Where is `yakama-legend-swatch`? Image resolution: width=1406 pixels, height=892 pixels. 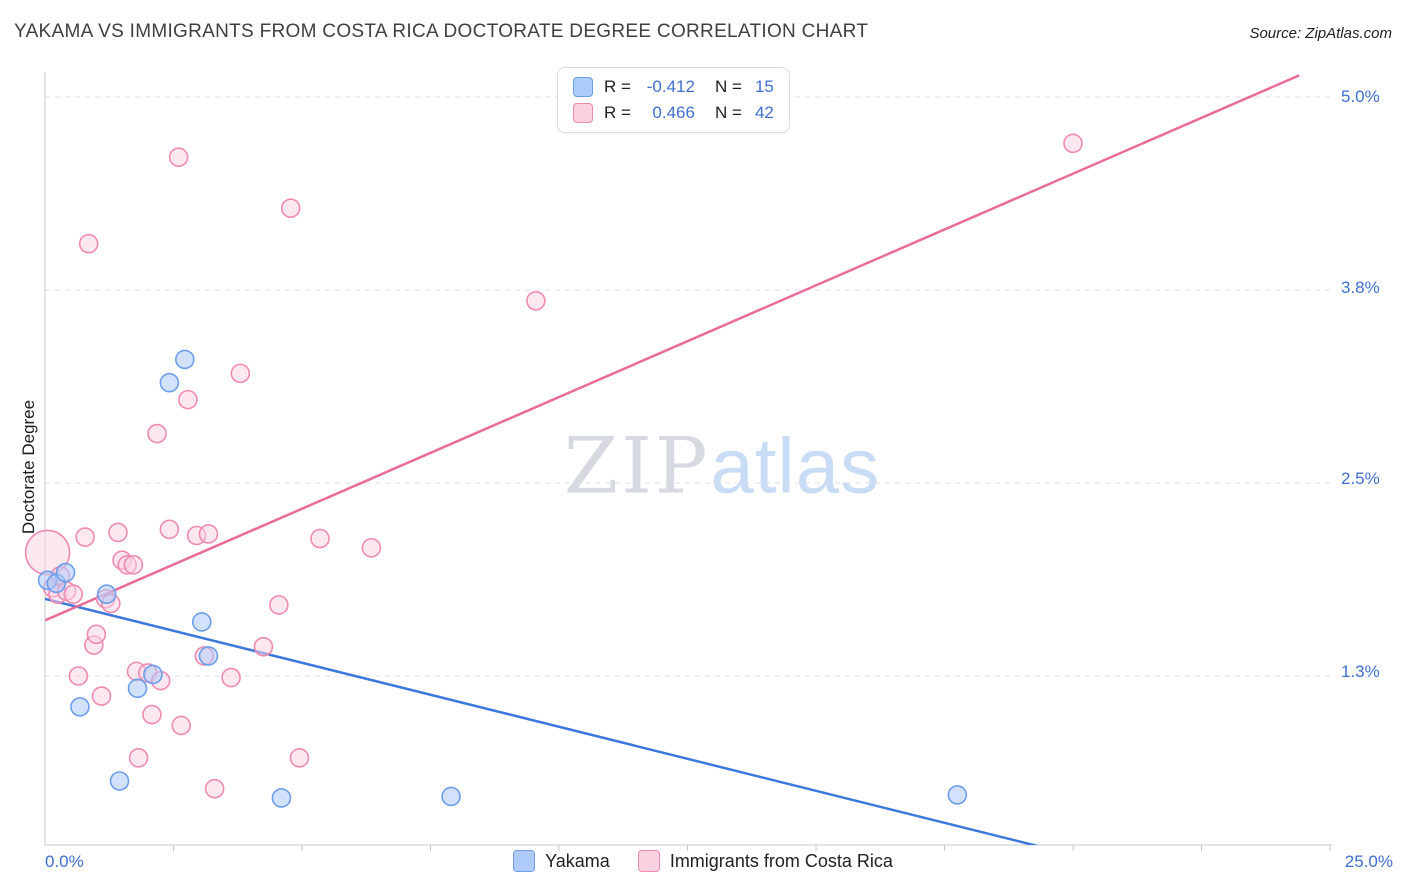 yakama-legend-swatch is located at coordinates (524, 861).